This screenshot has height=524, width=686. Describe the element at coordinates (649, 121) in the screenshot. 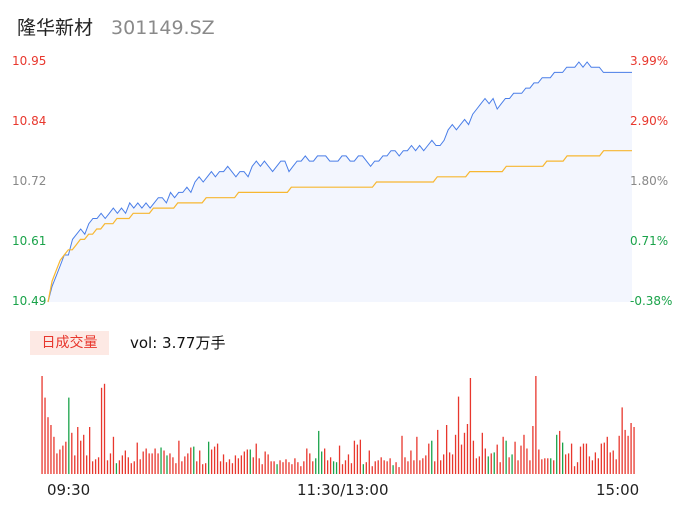

I see `y-tick-right: 2.90%` at that location.